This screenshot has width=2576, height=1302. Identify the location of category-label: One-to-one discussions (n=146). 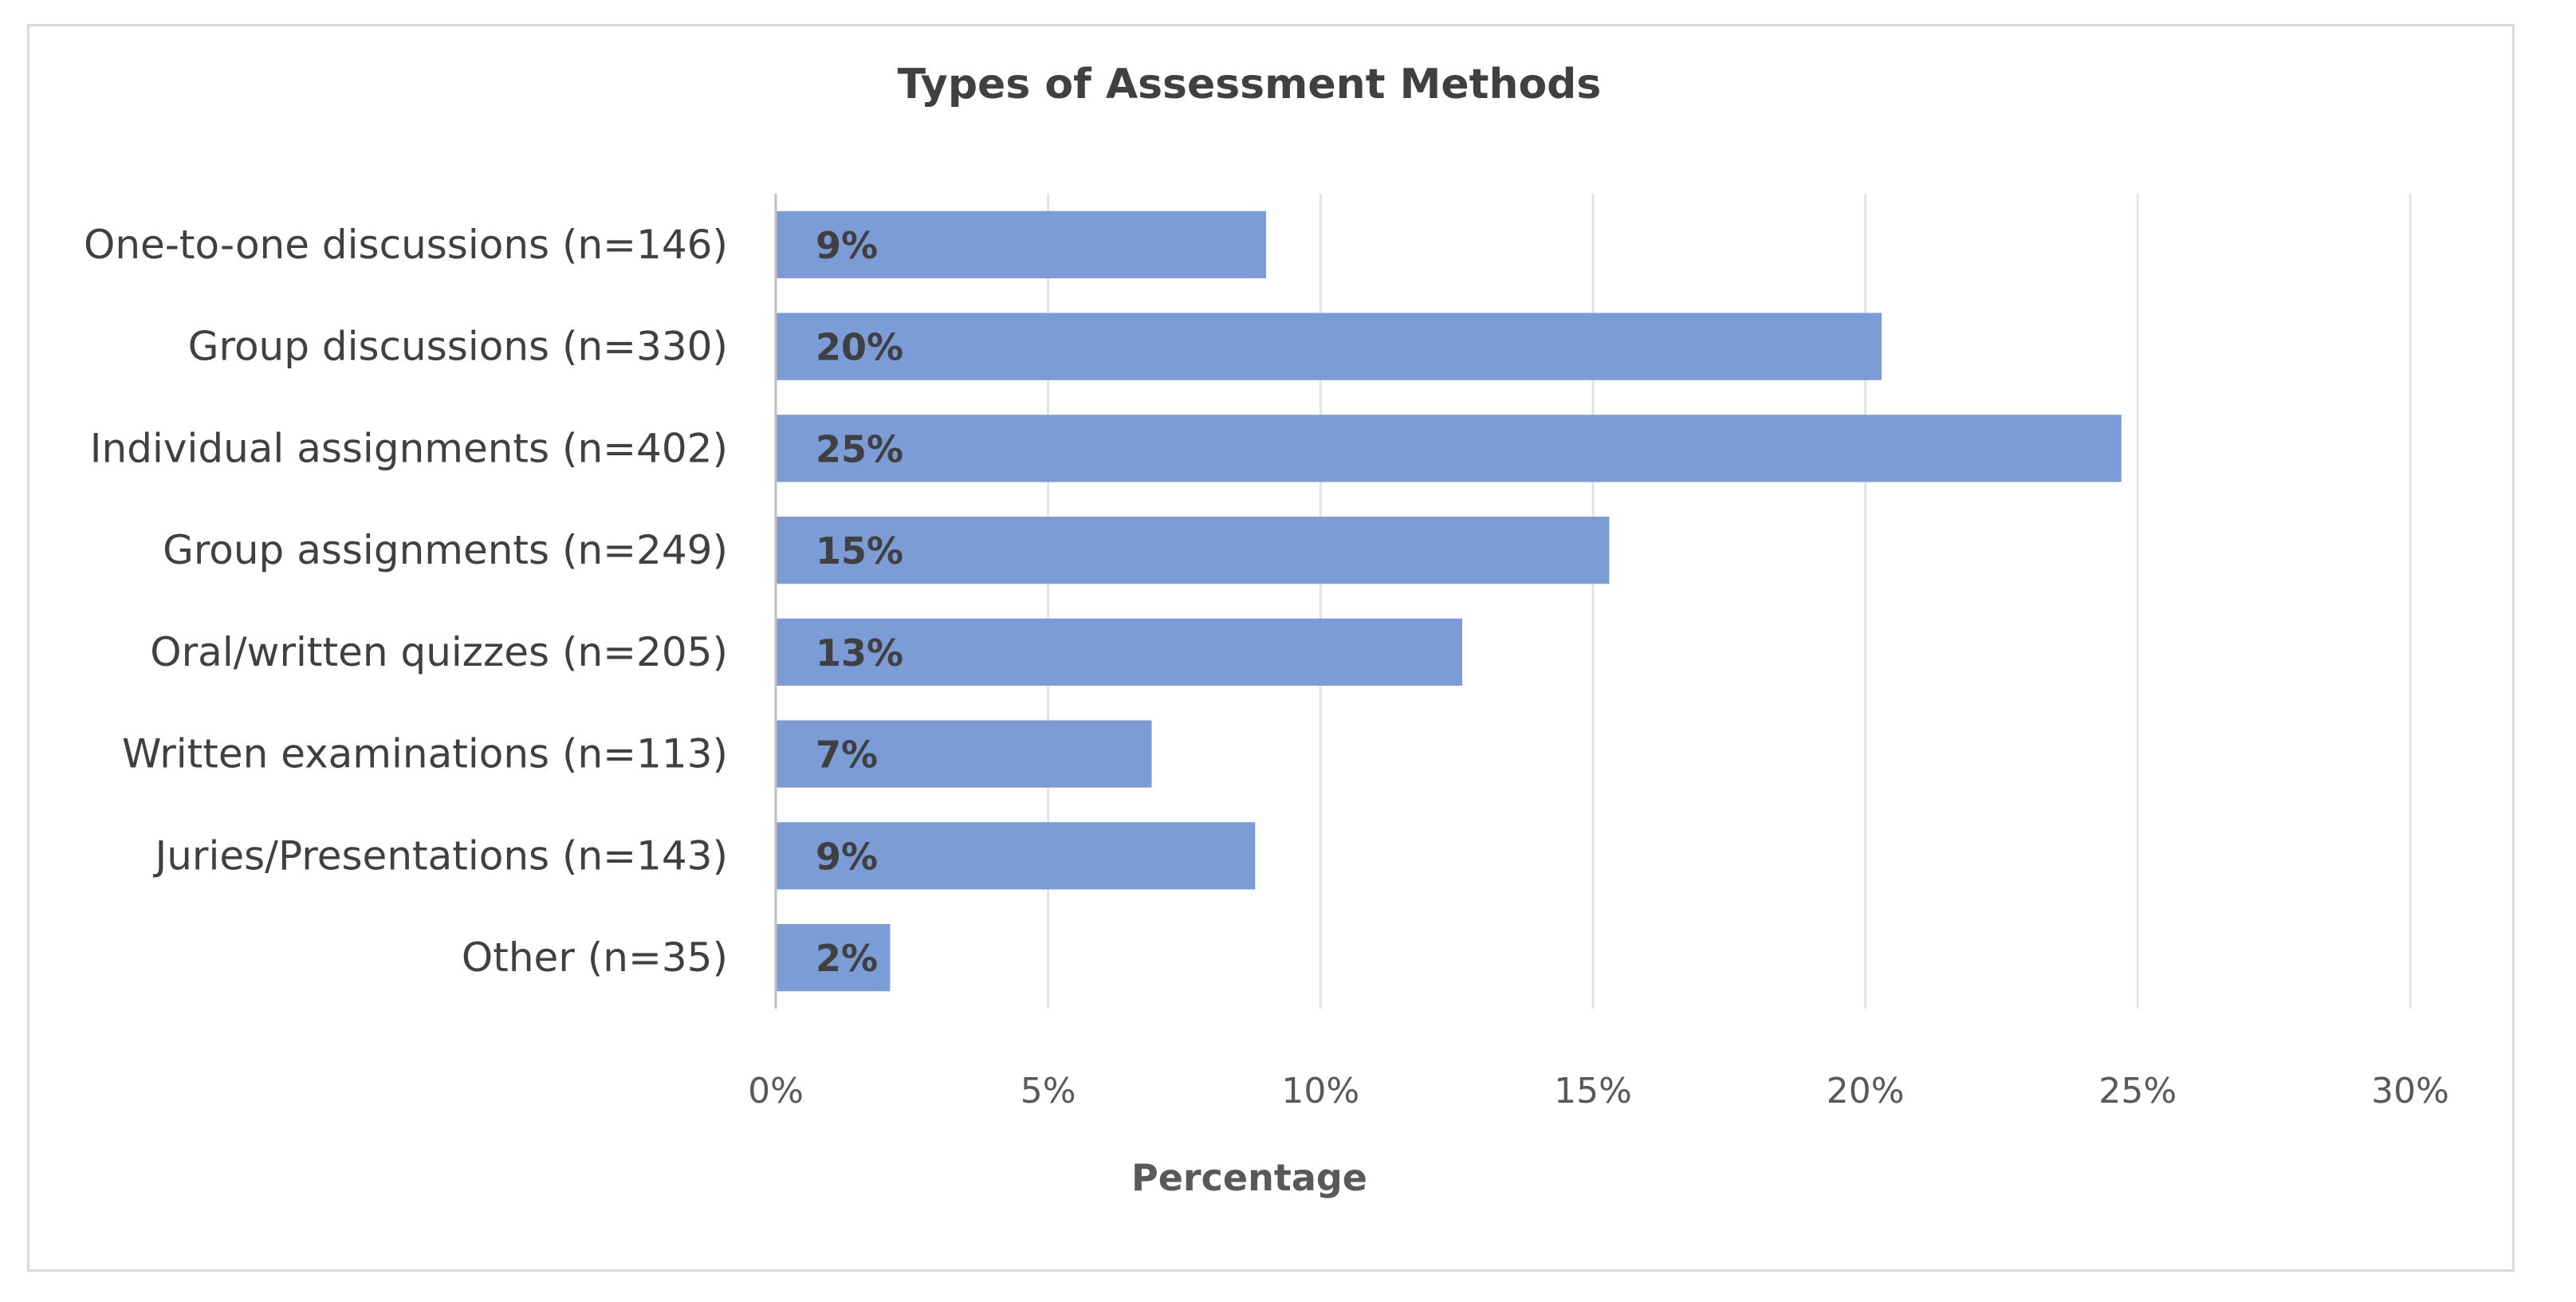
(406, 245).